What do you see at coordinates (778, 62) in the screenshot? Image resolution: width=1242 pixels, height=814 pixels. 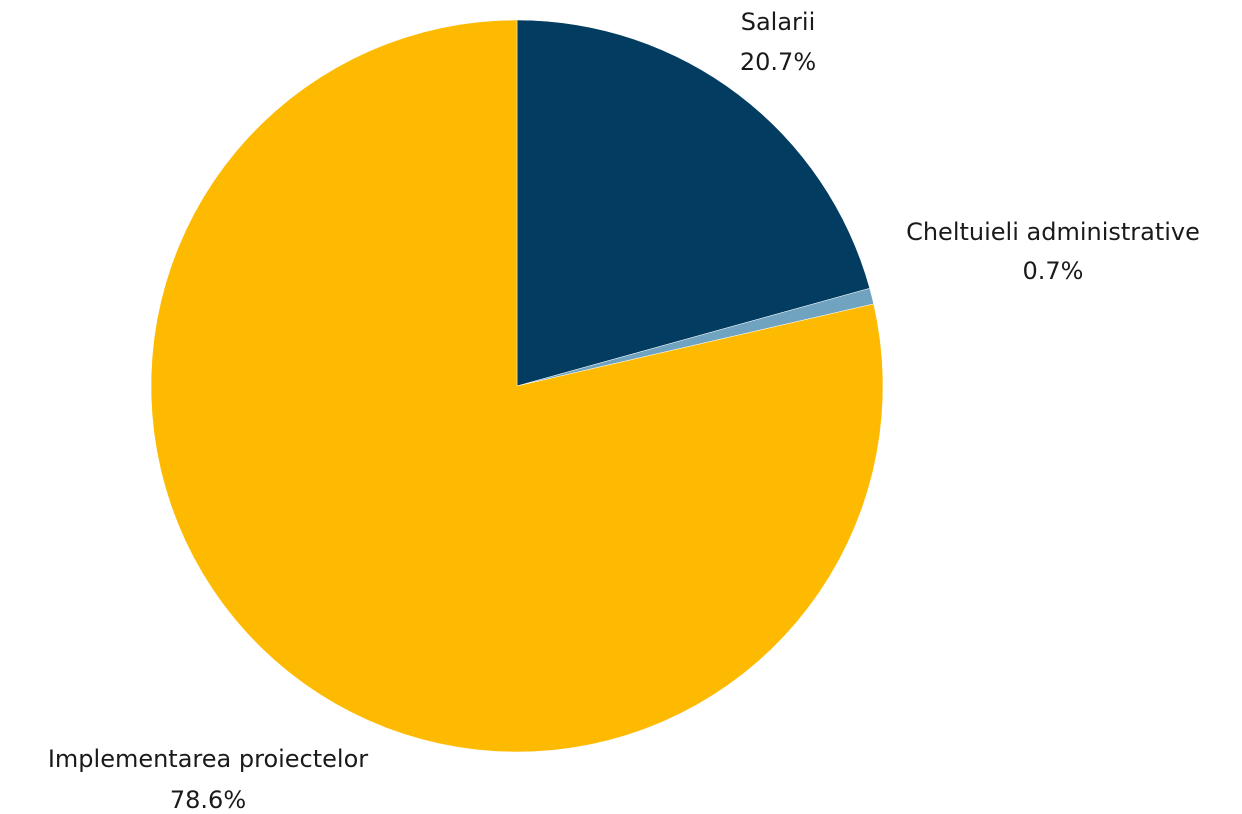 I see `slice-value-salarii: 20.7%` at bounding box center [778, 62].